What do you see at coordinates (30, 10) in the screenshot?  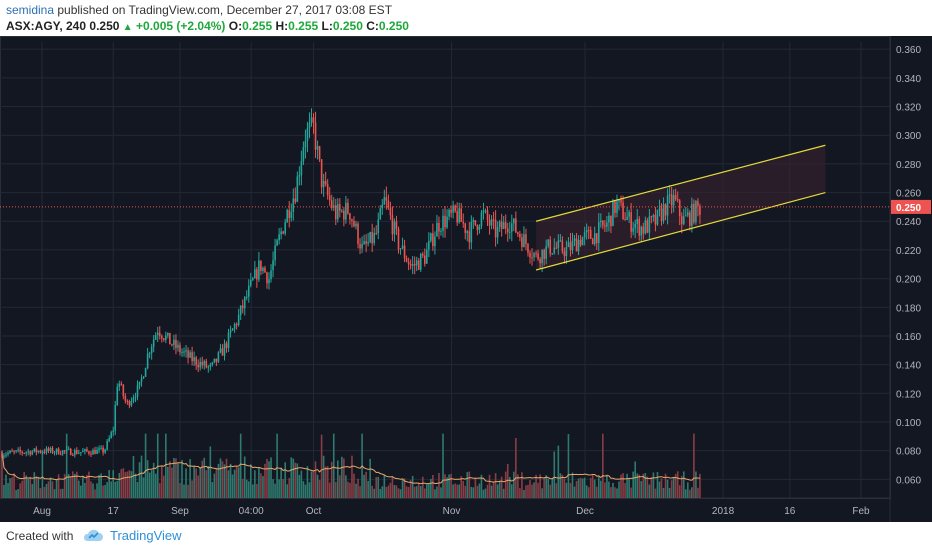 I see `author-link: semidina` at bounding box center [30, 10].